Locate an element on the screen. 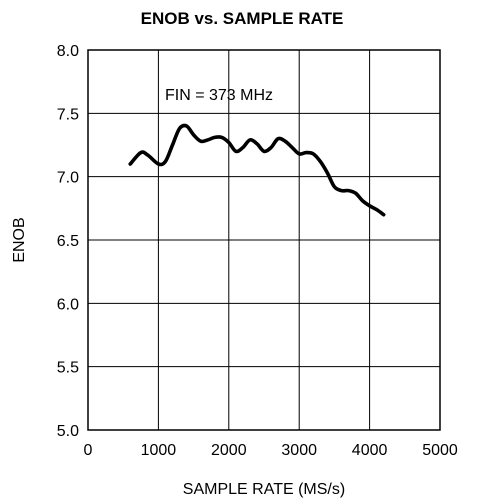 The height and width of the screenshot is (504, 485). series-layer is located at coordinates (257, 170).